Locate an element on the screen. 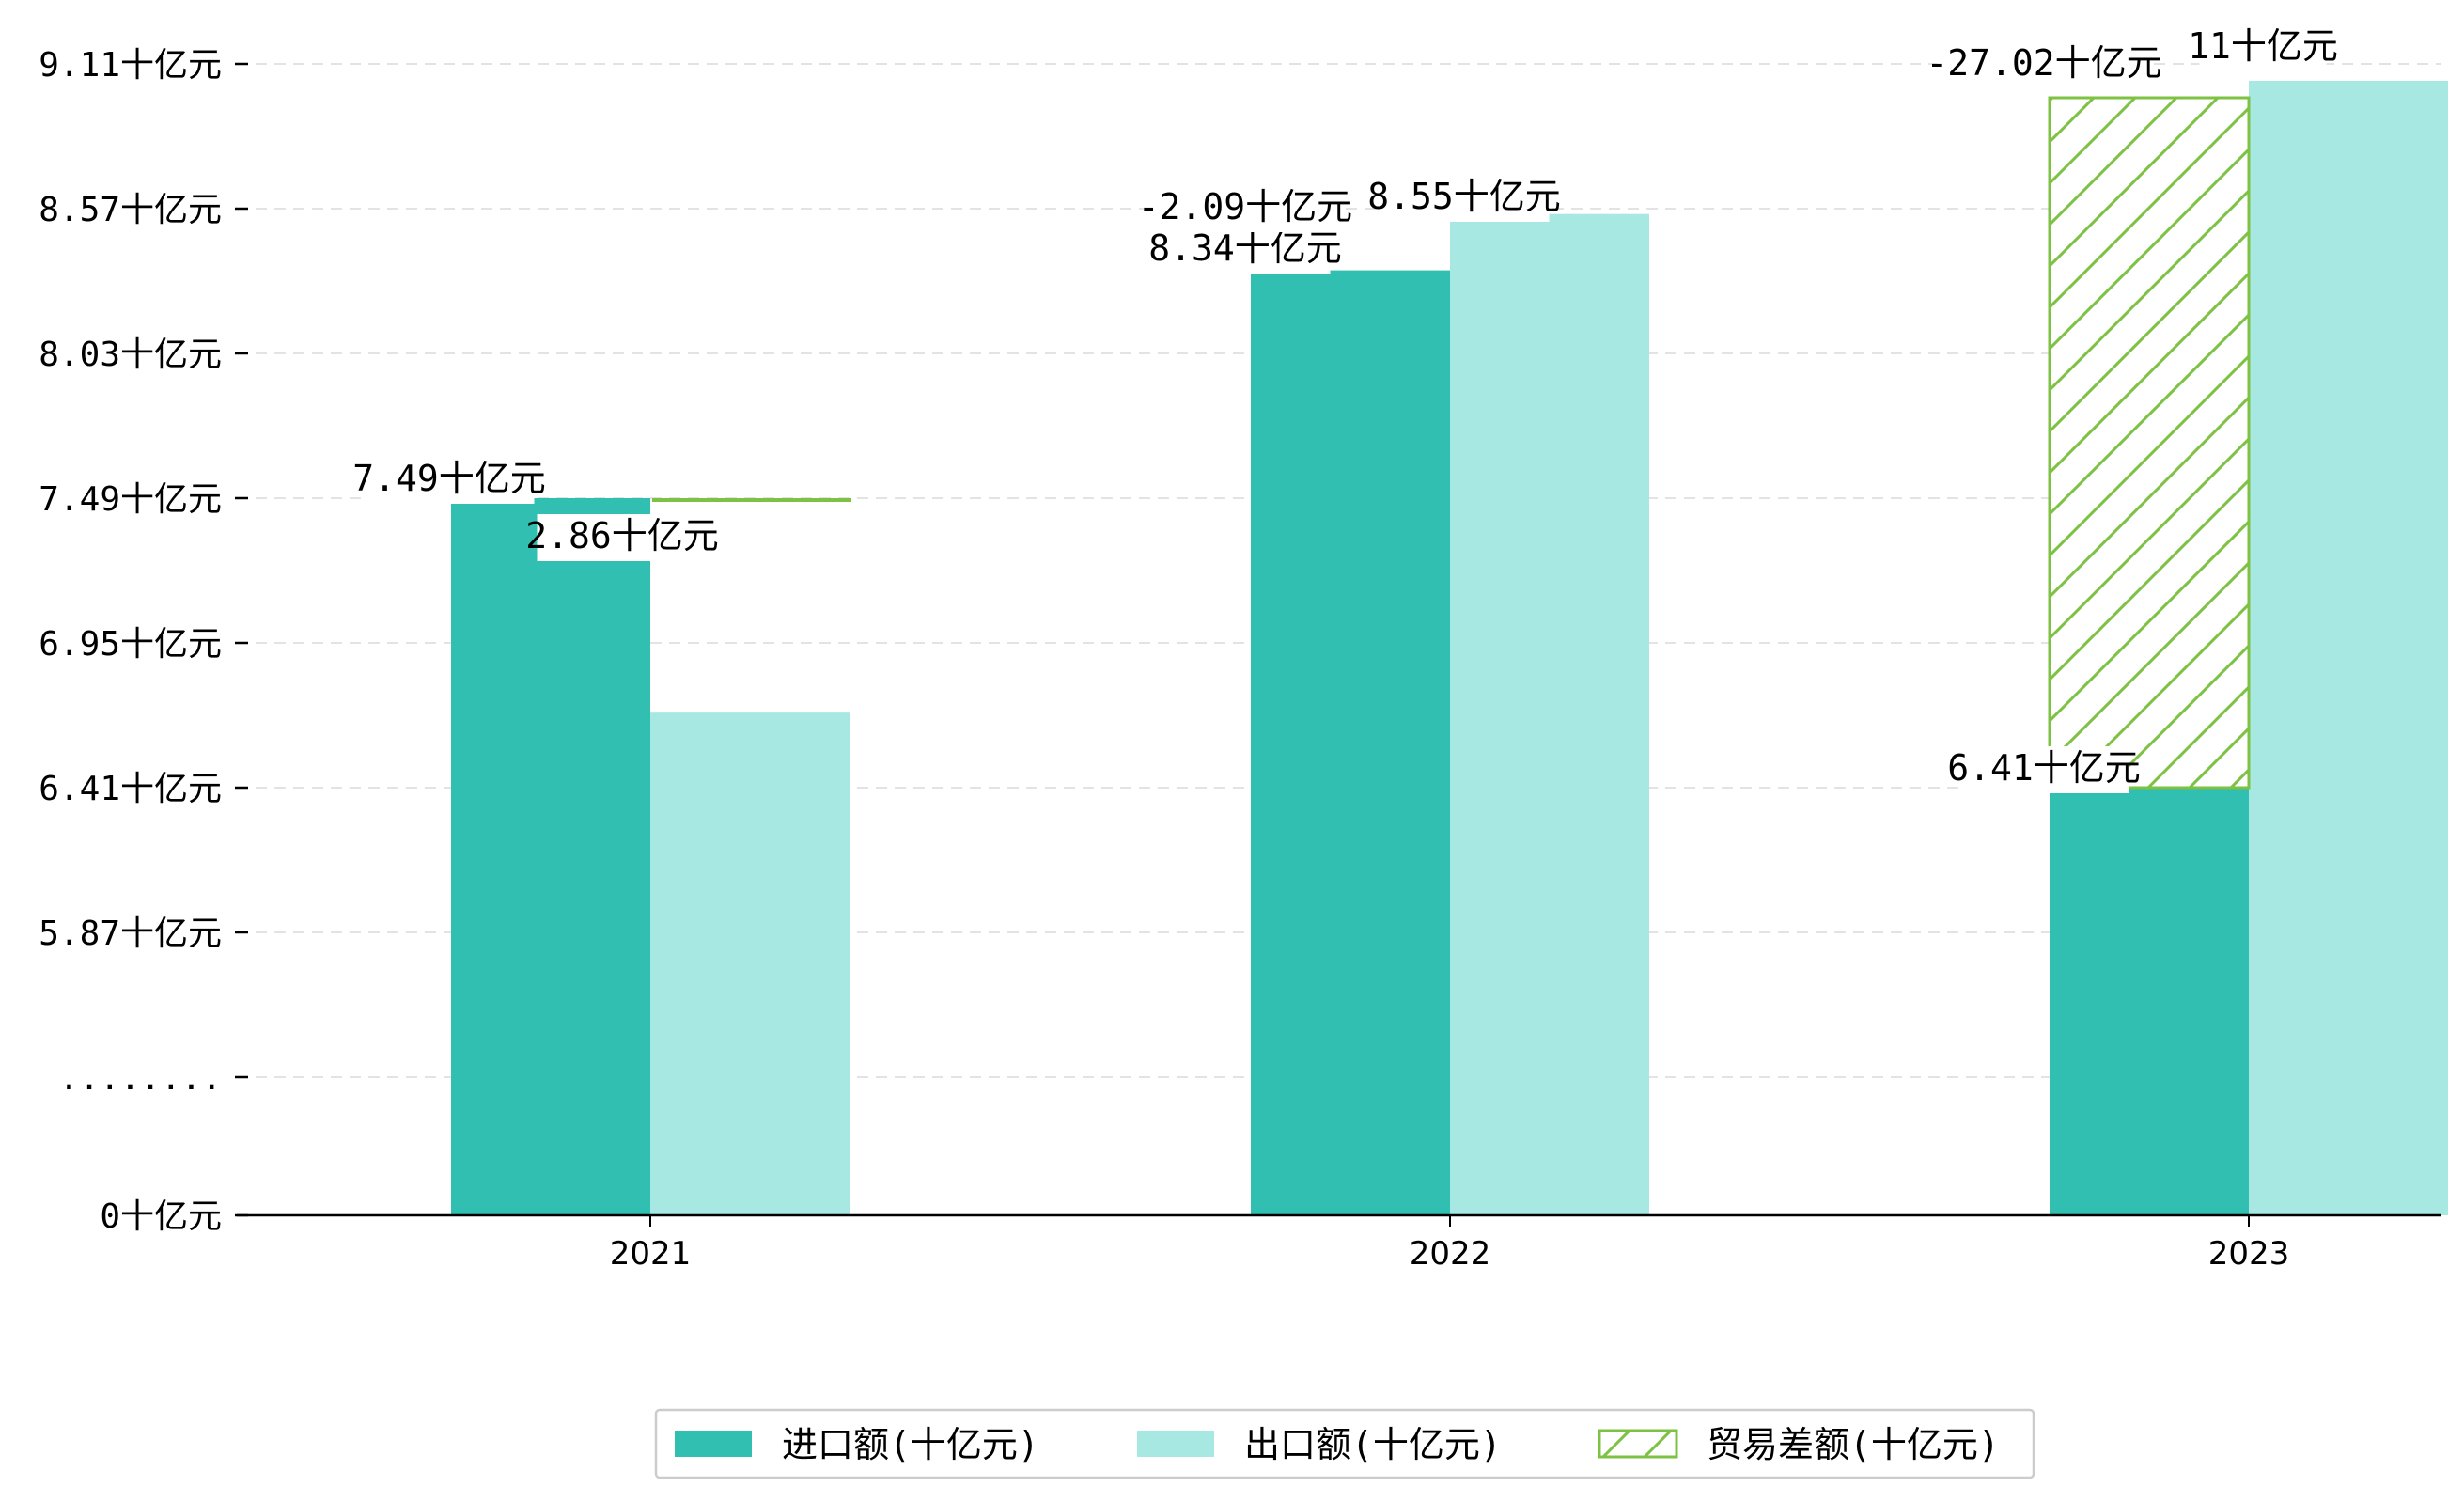 The height and width of the screenshot is (1502, 2464). y-tick-label: 5.87十亿元 is located at coordinates (130, 934).